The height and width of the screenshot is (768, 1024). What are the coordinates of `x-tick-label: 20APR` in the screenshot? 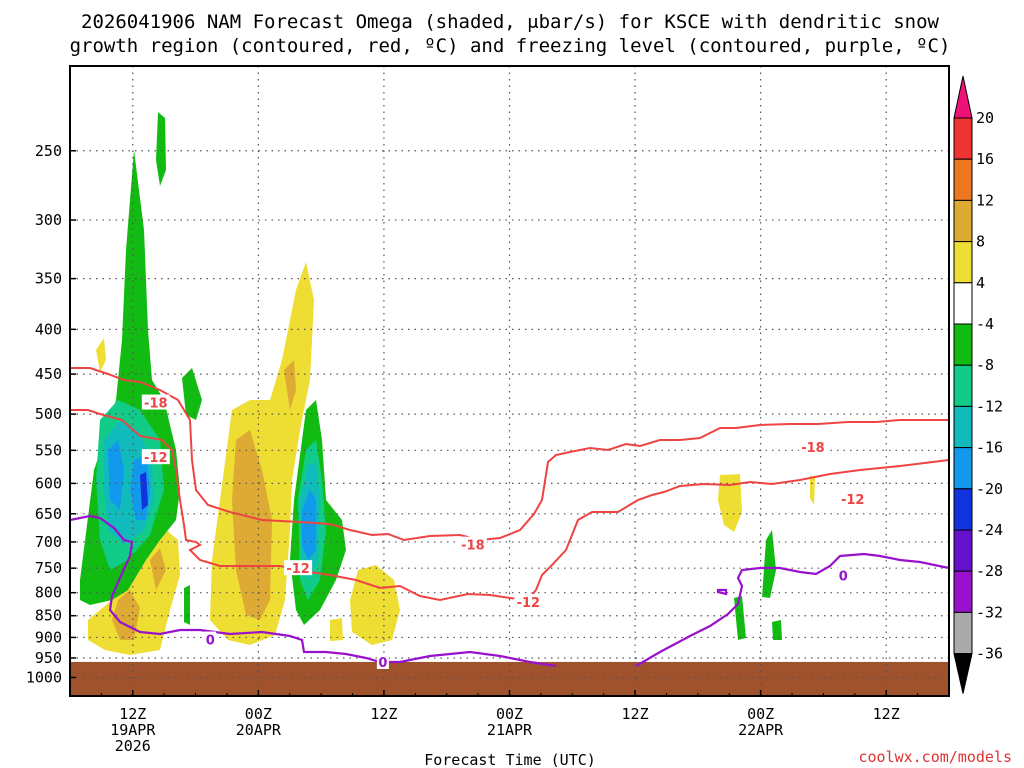 It's located at (259, 730).